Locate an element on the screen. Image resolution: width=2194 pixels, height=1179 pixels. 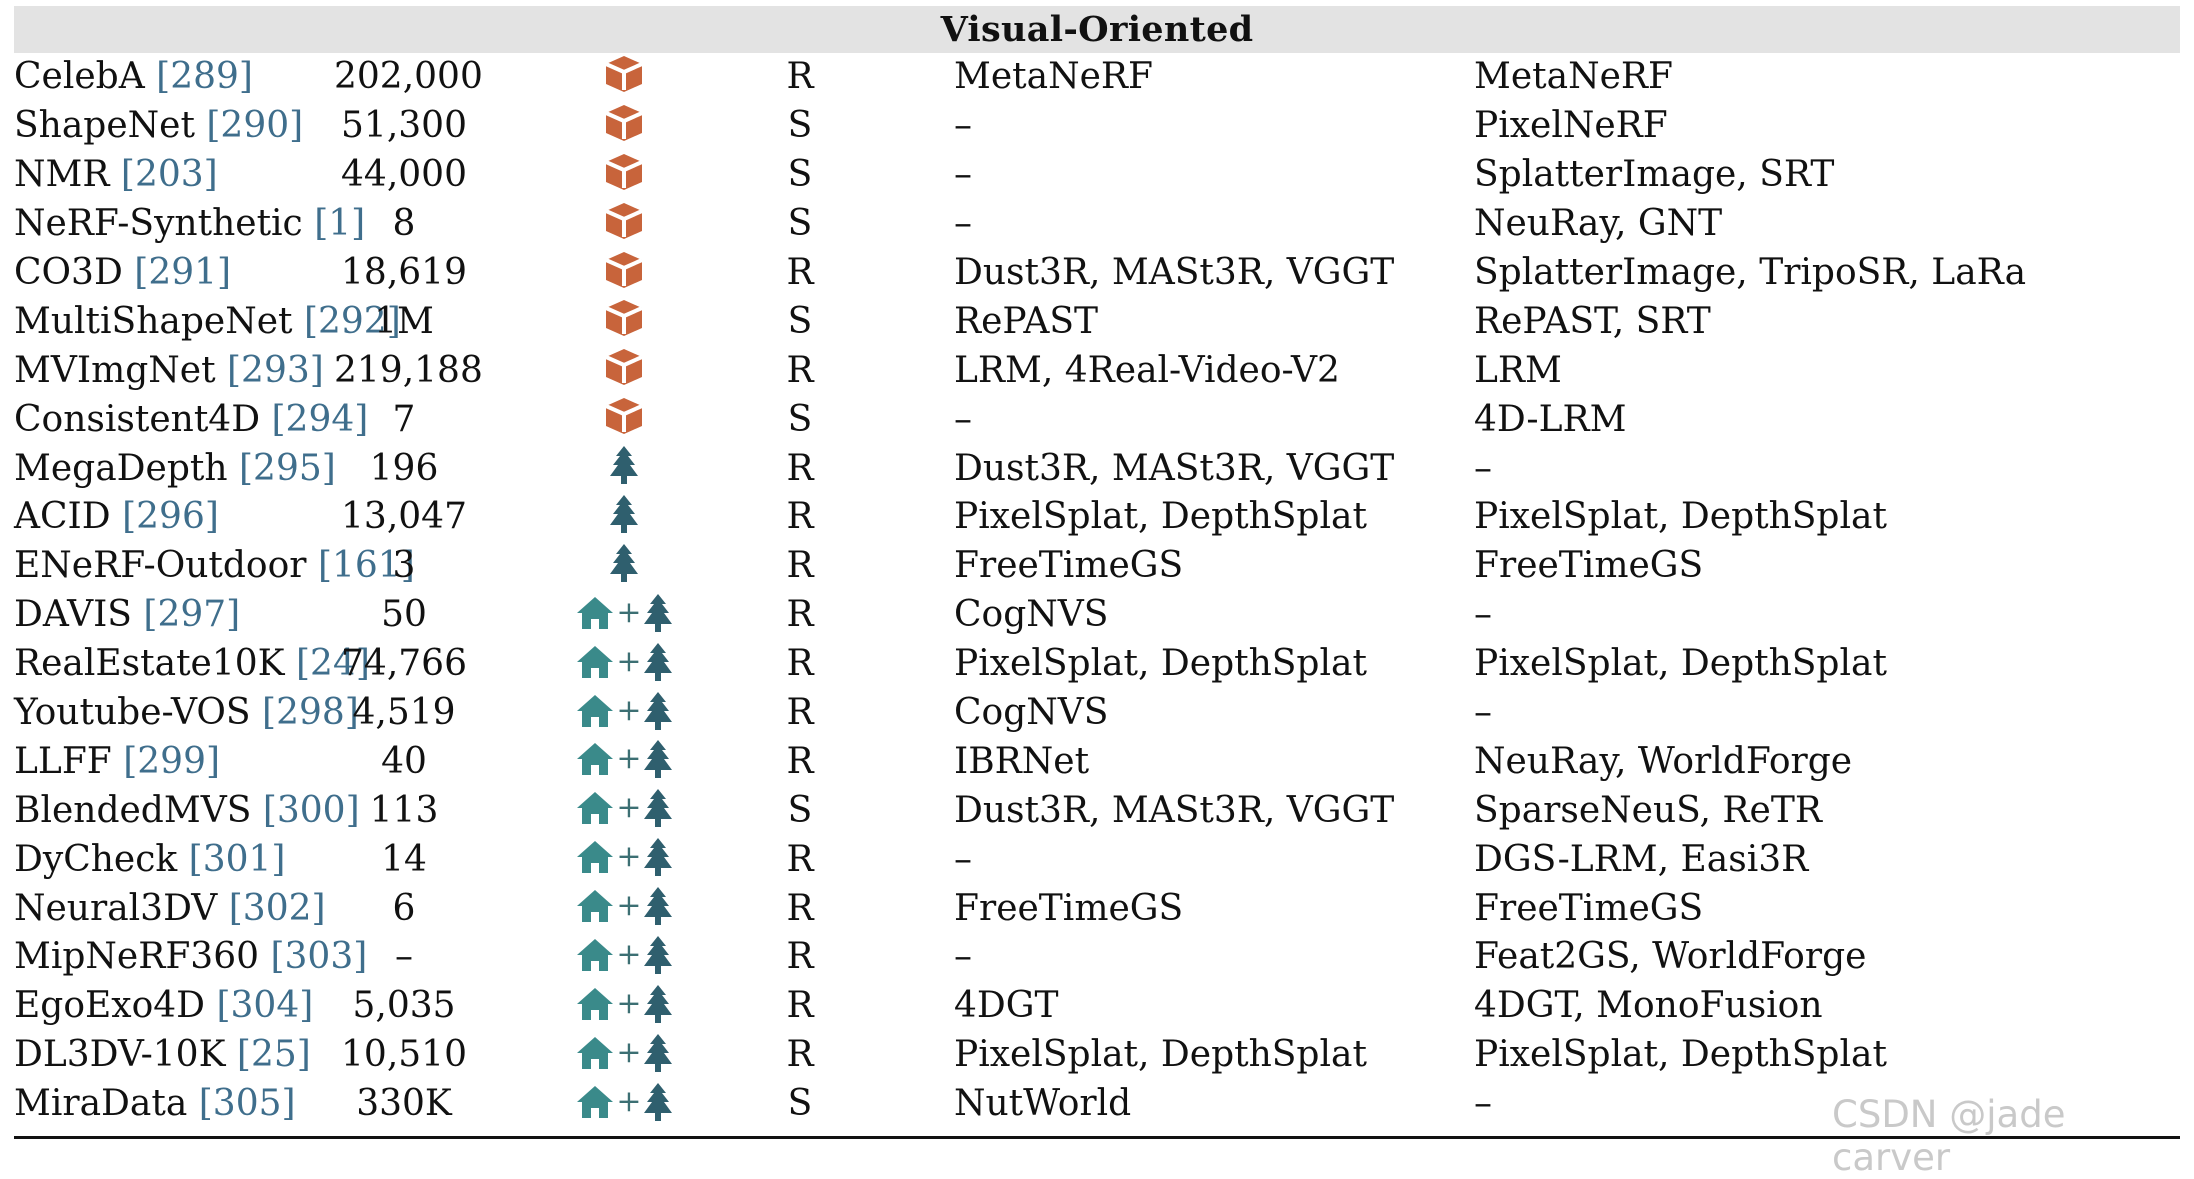
dataset-name-cell: DL3DV-10K [25] is located at coordinates (174, 1055).